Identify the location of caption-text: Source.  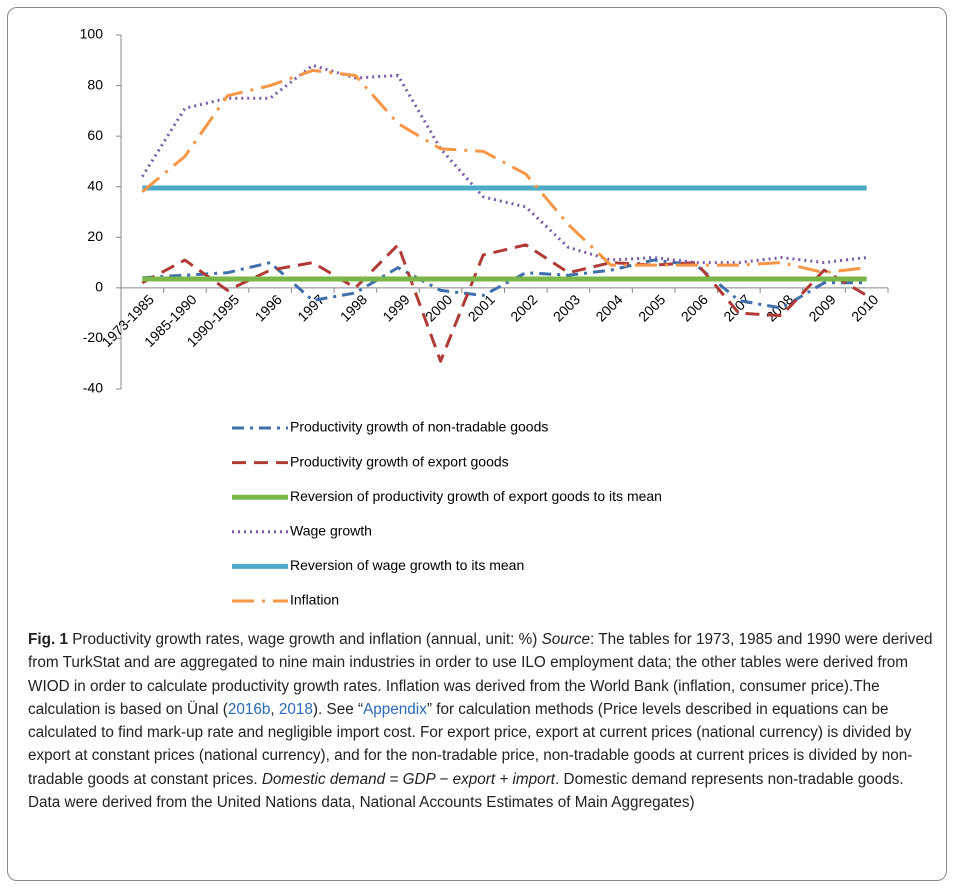
(566, 639).